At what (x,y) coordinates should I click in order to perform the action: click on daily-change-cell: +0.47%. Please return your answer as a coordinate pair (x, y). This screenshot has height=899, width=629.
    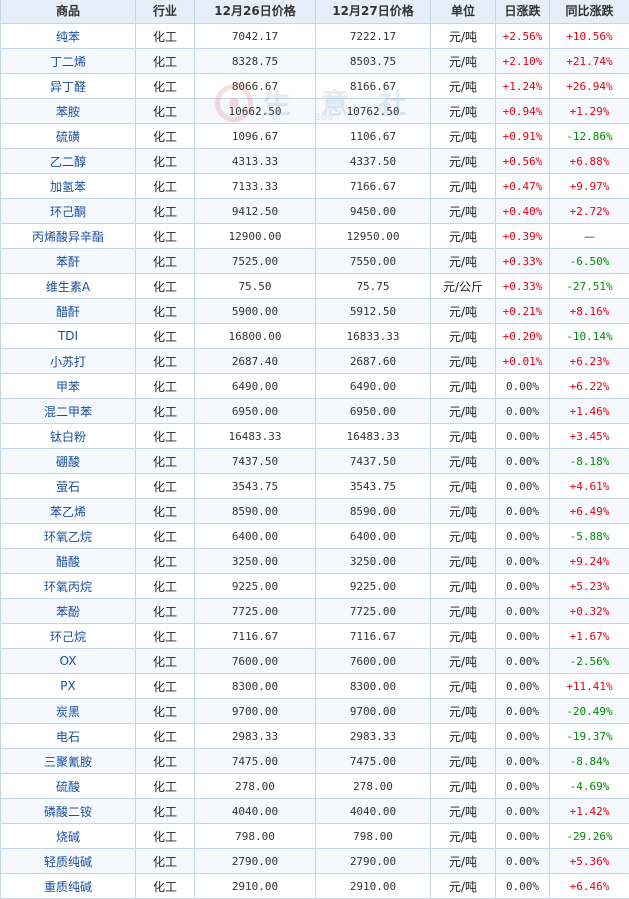
    Looking at the image, I should click on (523, 186).